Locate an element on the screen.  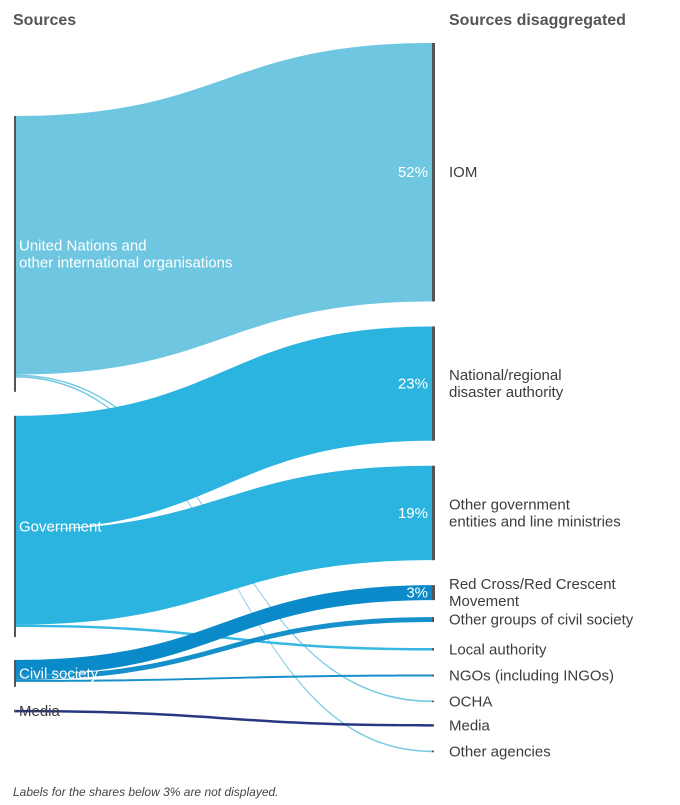
flow-civil-to-ocs is located at coordinates (224, 648).